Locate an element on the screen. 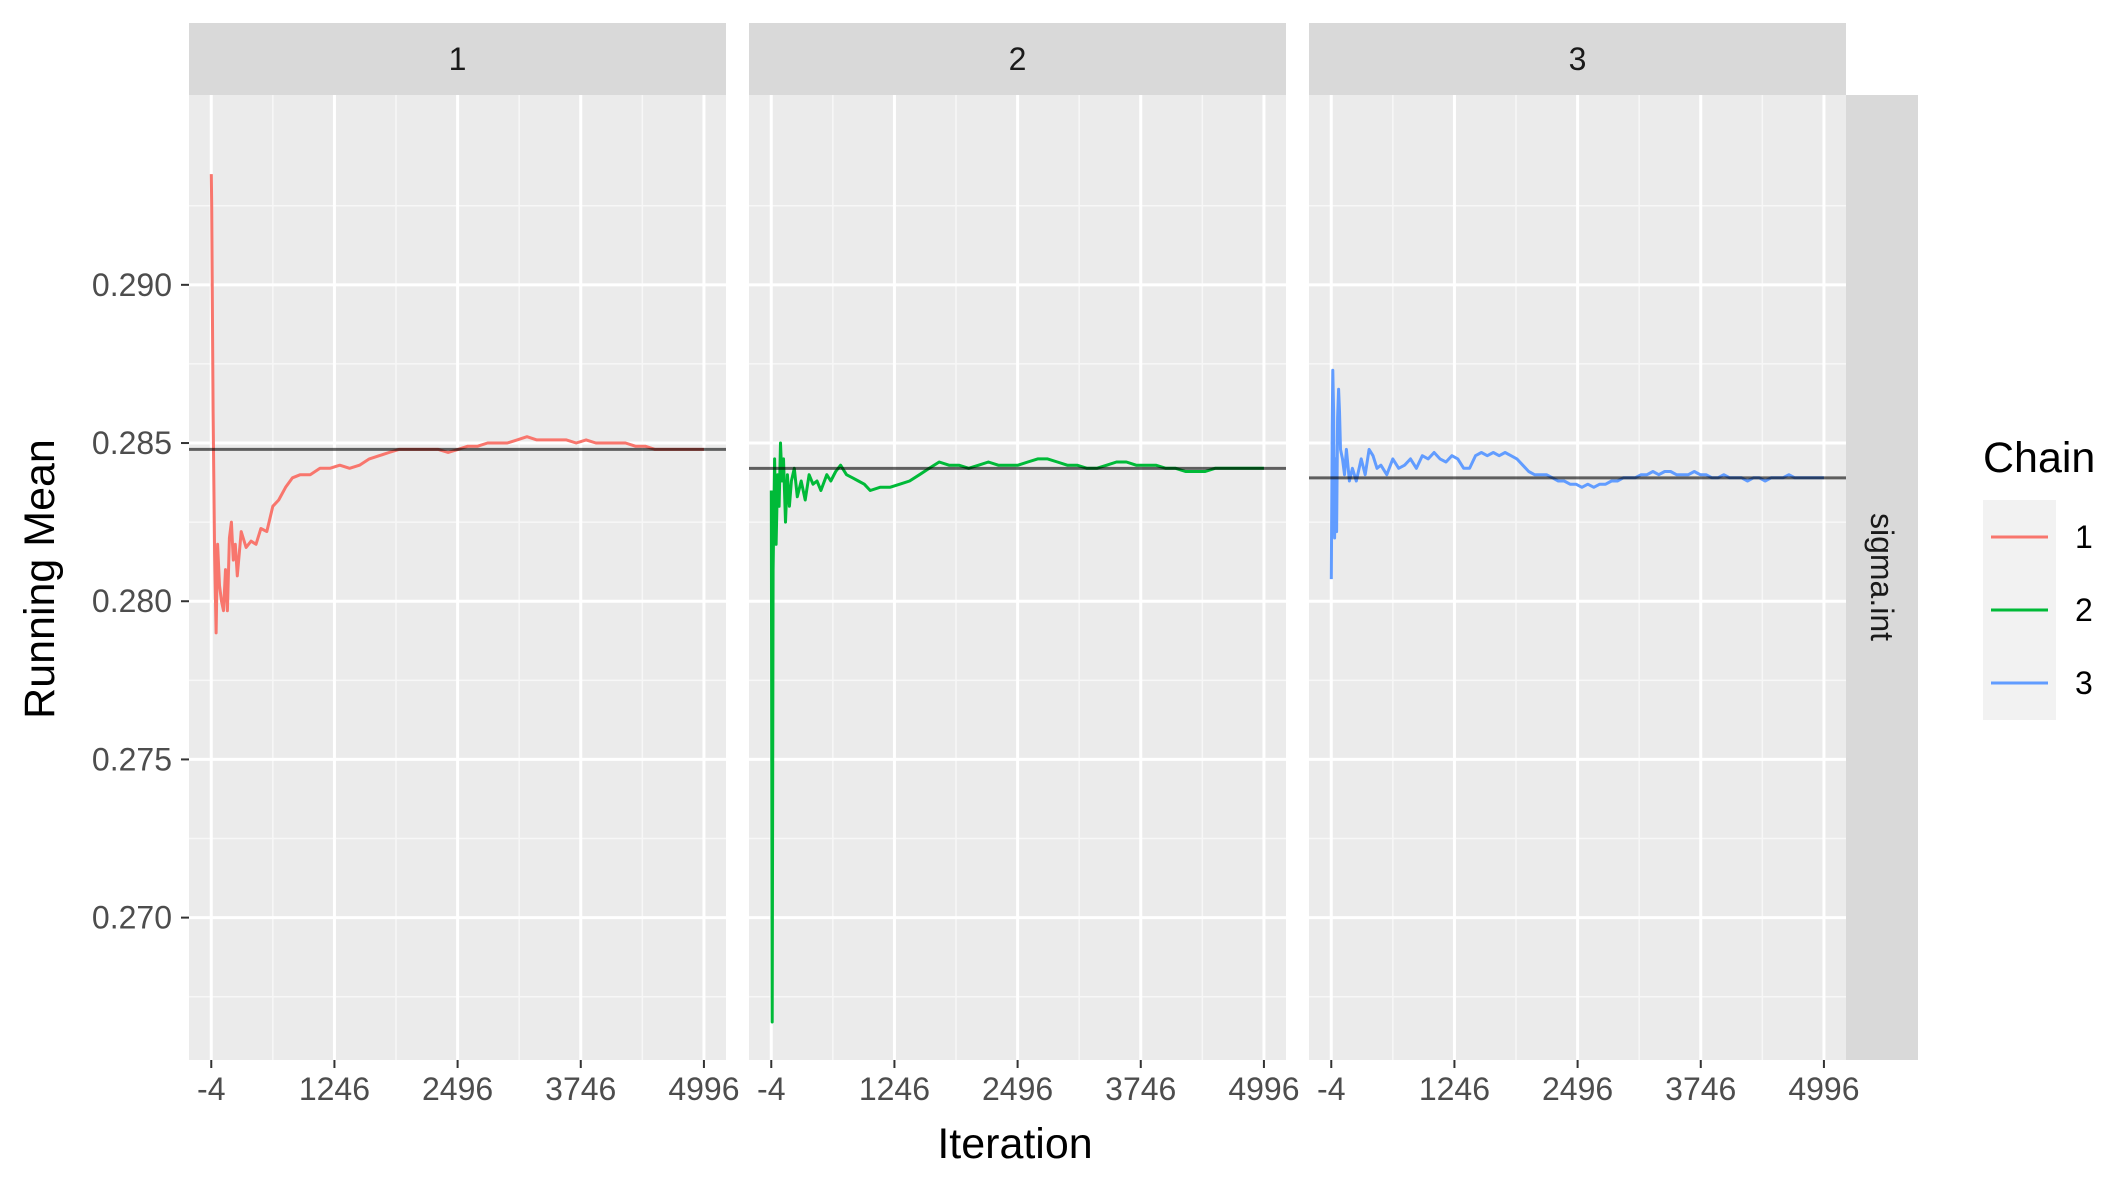 This screenshot has height=1186, width=2125. legend-label-chain-1: 1 is located at coordinates (2084, 537).